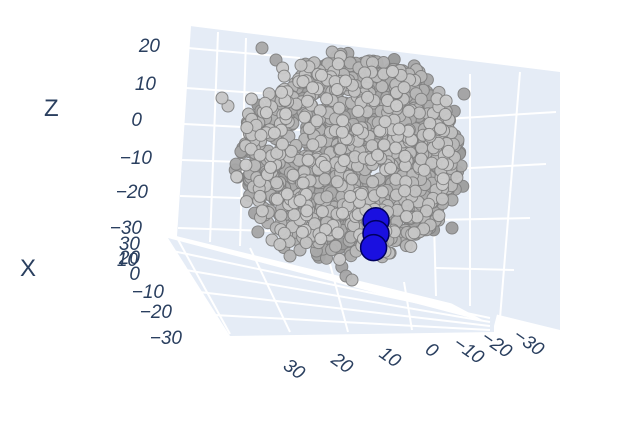 Image resolution: width=626 pixels, height=424 pixels. What do you see at coordinates (390, 358) in the screenshot?
I see `y-tick: 10` at bounding box center [390, 358].